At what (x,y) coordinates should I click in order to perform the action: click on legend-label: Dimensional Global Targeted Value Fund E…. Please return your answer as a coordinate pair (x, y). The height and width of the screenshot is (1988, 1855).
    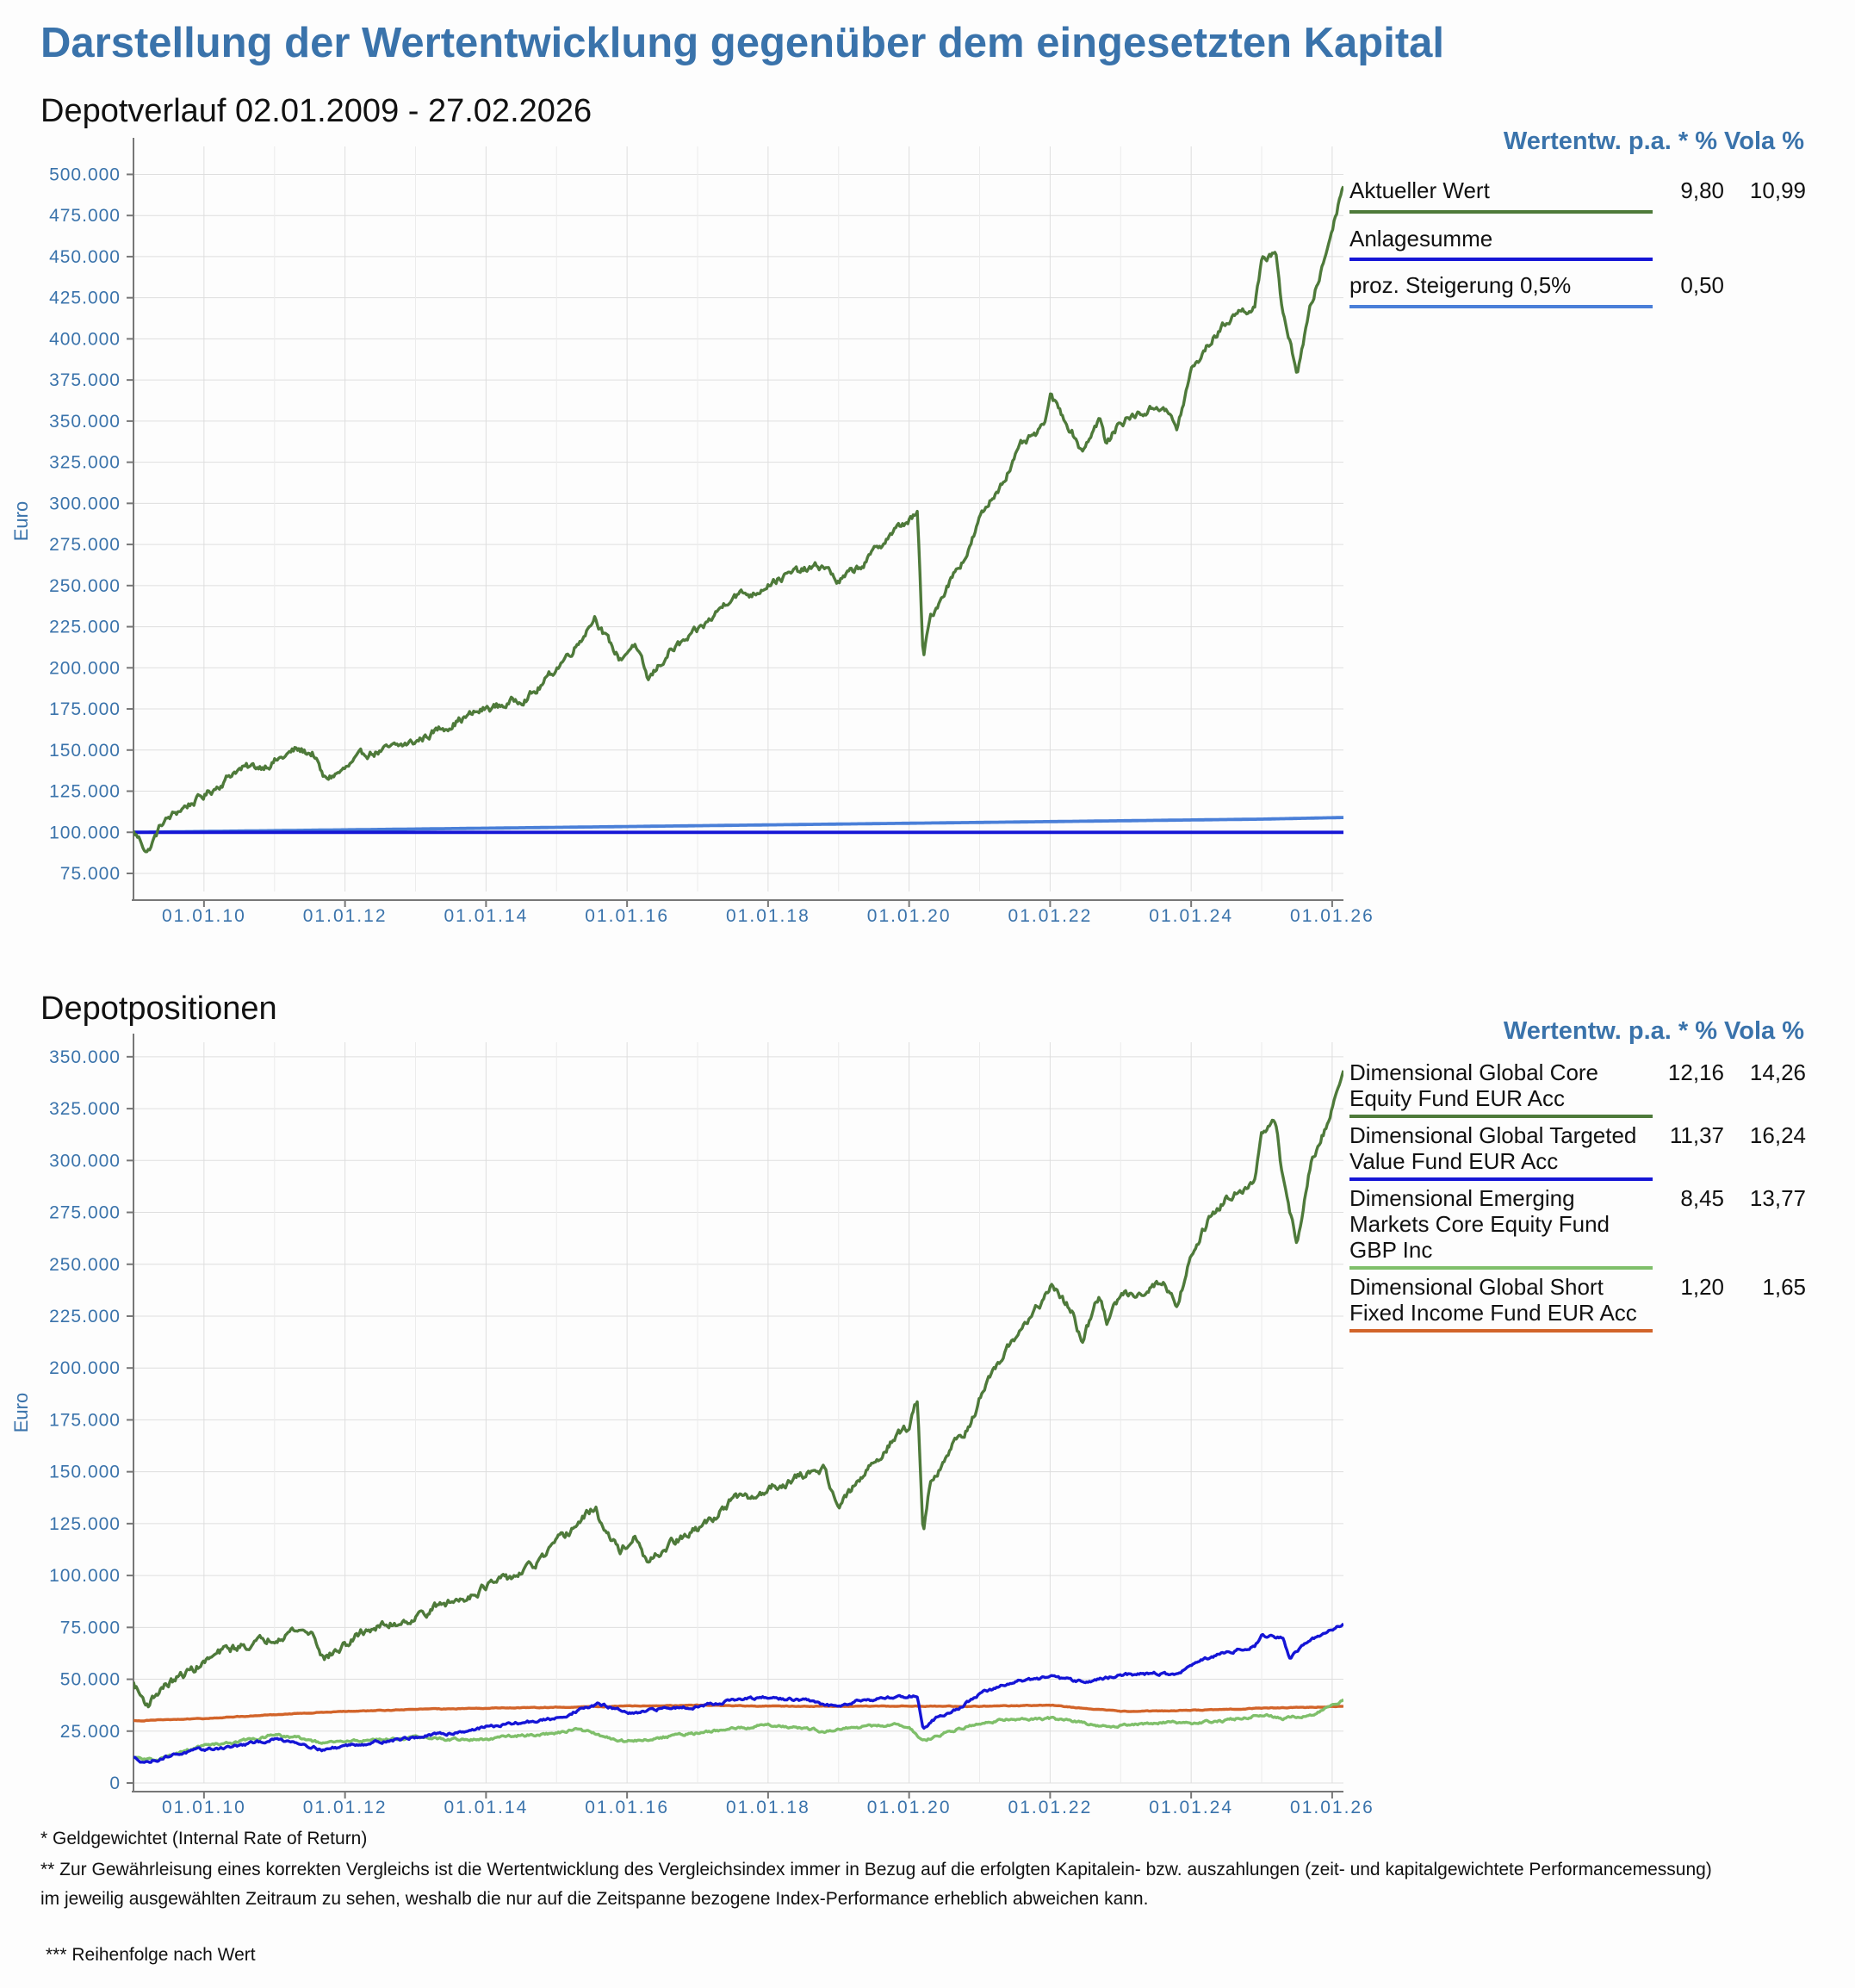
    Looking at the image, I should click on (1493, 1148).